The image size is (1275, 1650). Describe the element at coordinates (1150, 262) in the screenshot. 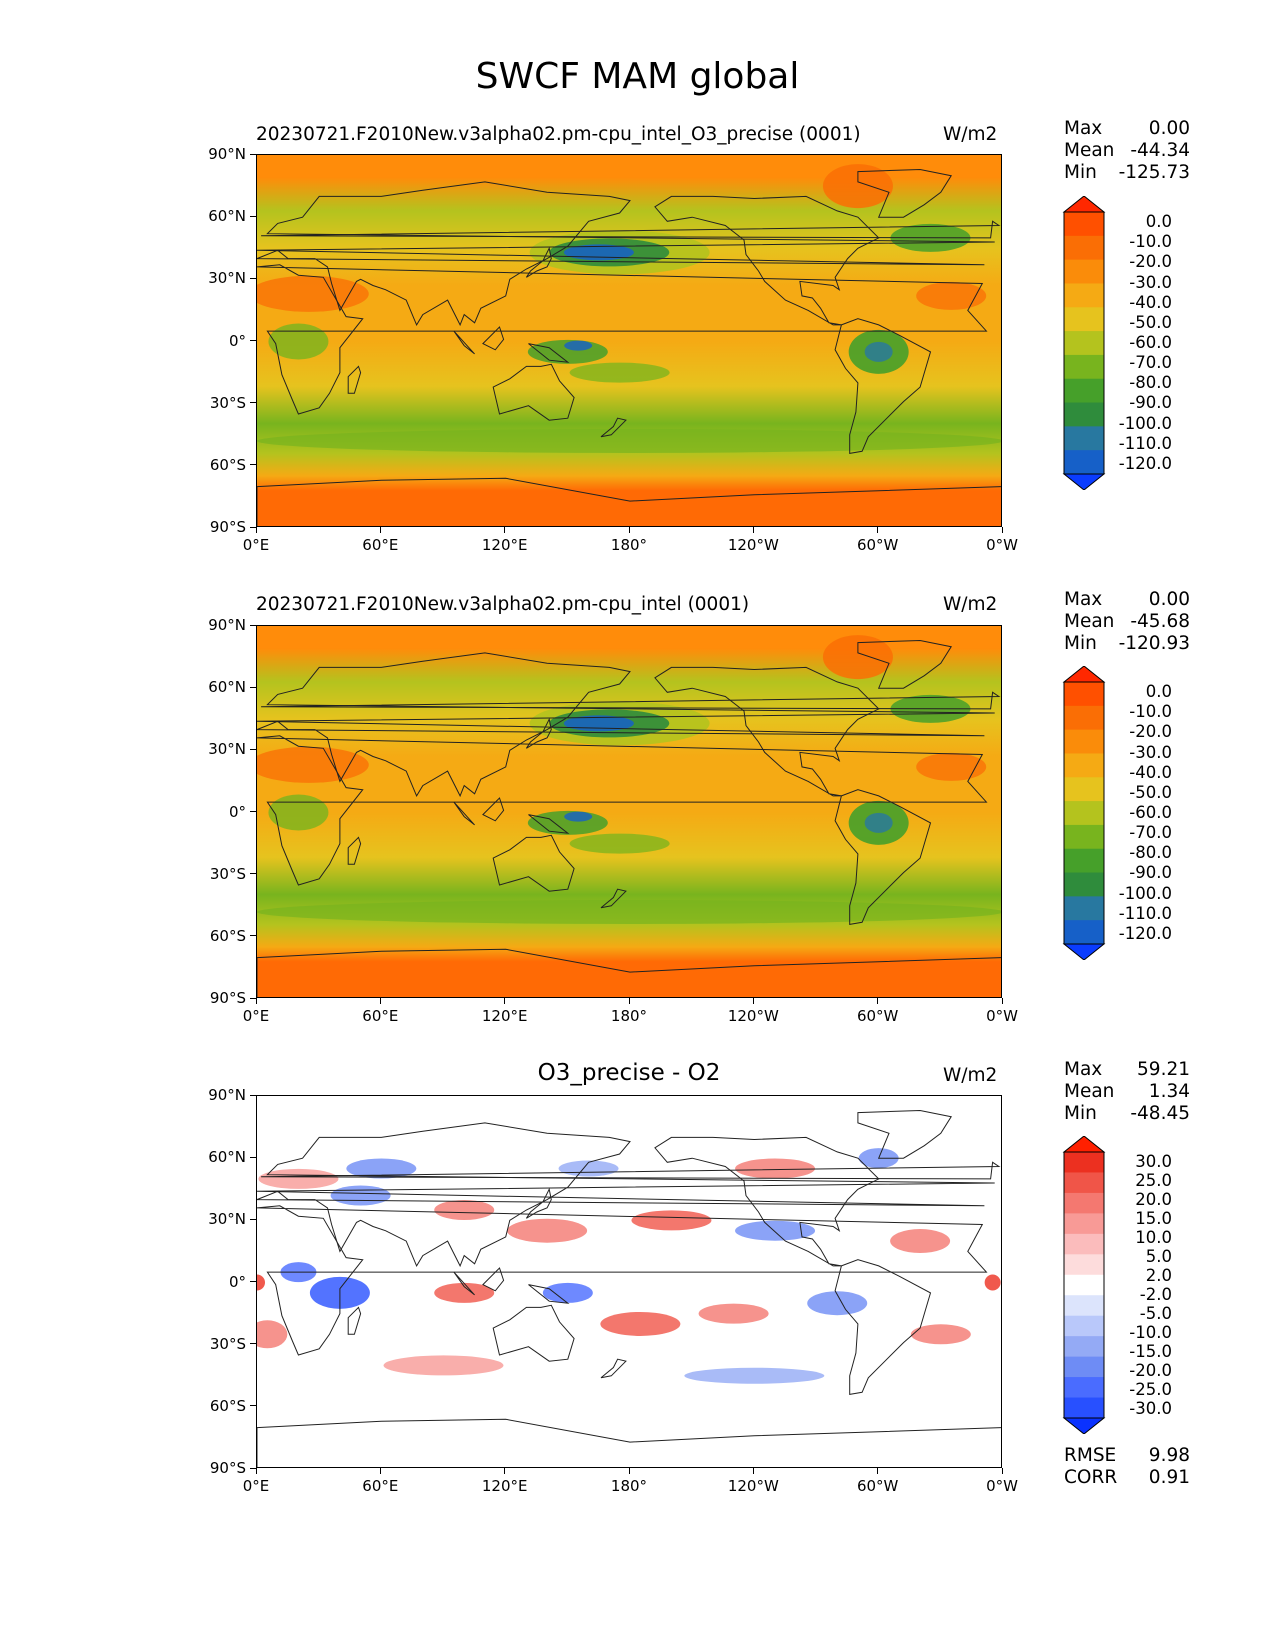

I see `colorbar-tick-label: -20.0` at that location.